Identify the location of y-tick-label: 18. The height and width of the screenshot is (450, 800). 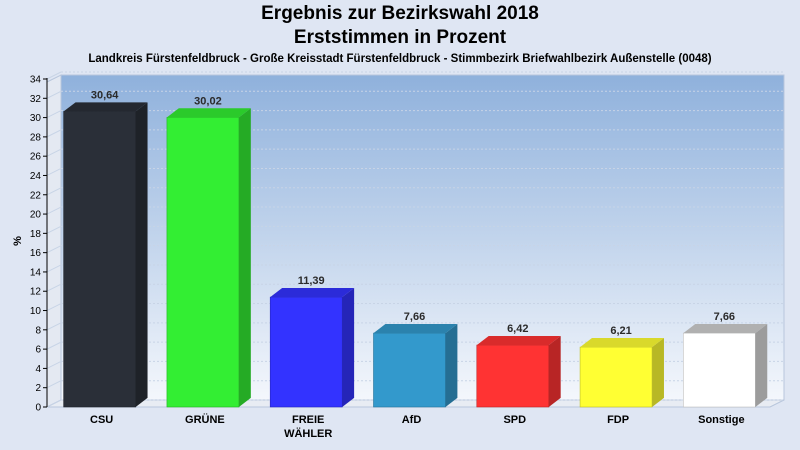
(36, 234).